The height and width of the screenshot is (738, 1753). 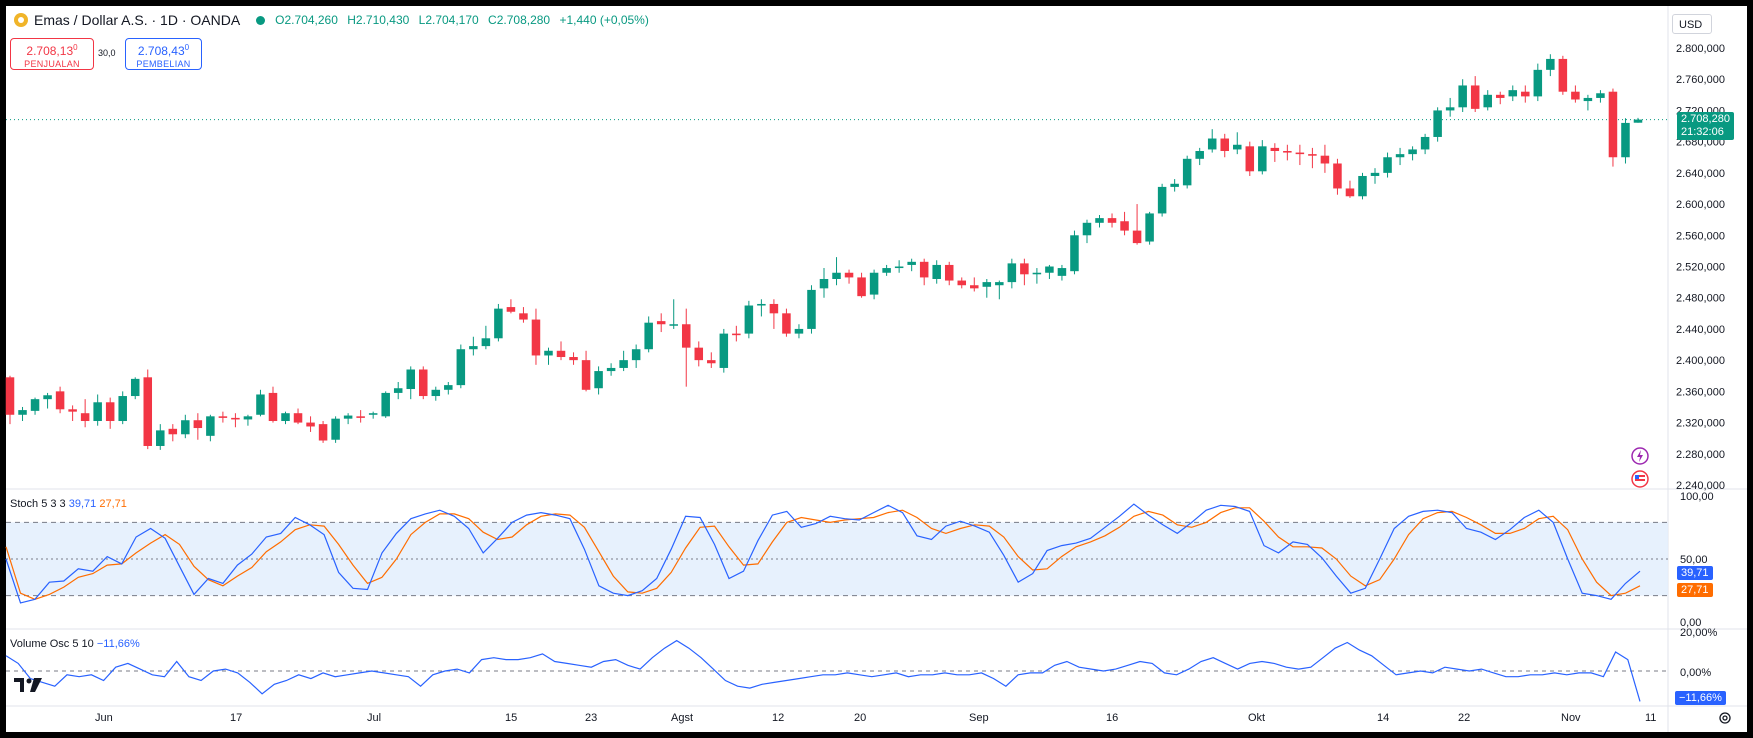 What do you see at coordinates (823, 670) in the screenshot?
I see `volume-osc-line` at bounding box center [823, 670].